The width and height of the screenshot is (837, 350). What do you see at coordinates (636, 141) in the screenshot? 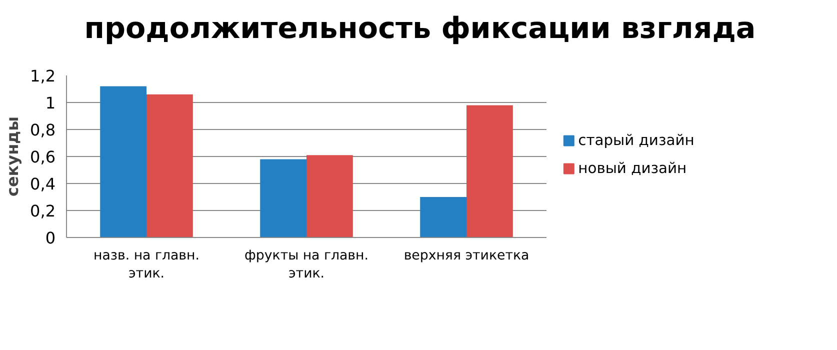
I see `legend-label: старый дизайн` at bounding box center [636, 141].